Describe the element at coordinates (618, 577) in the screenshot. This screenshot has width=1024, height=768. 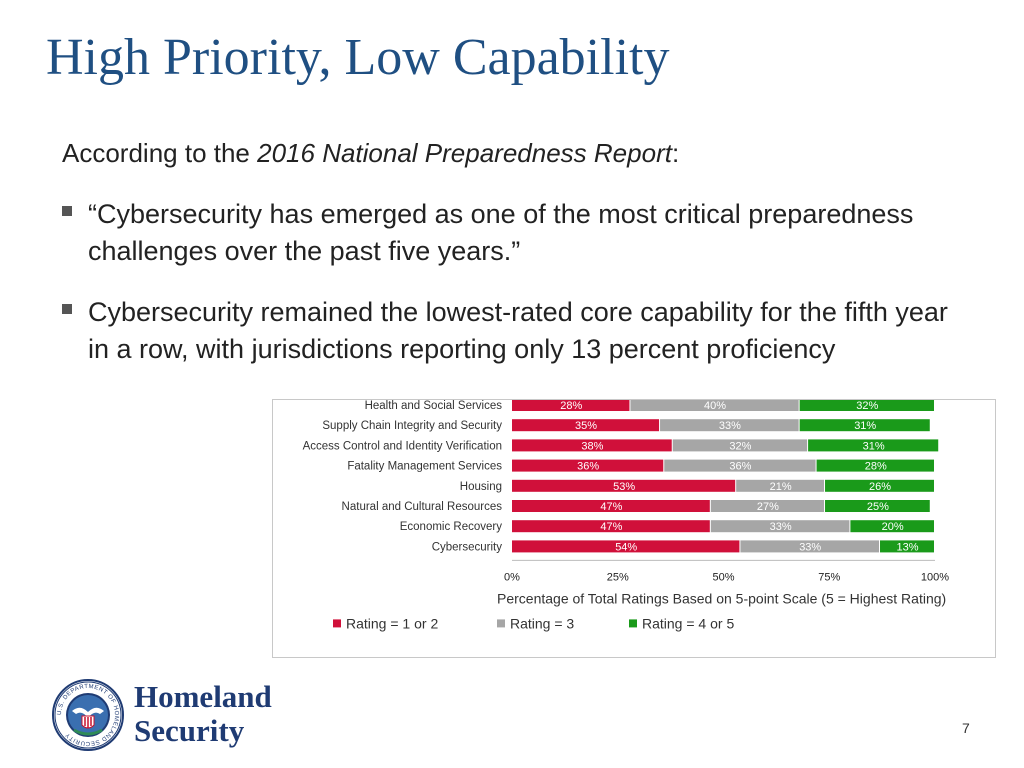
I see `x-tick-label: 25%` at that location.